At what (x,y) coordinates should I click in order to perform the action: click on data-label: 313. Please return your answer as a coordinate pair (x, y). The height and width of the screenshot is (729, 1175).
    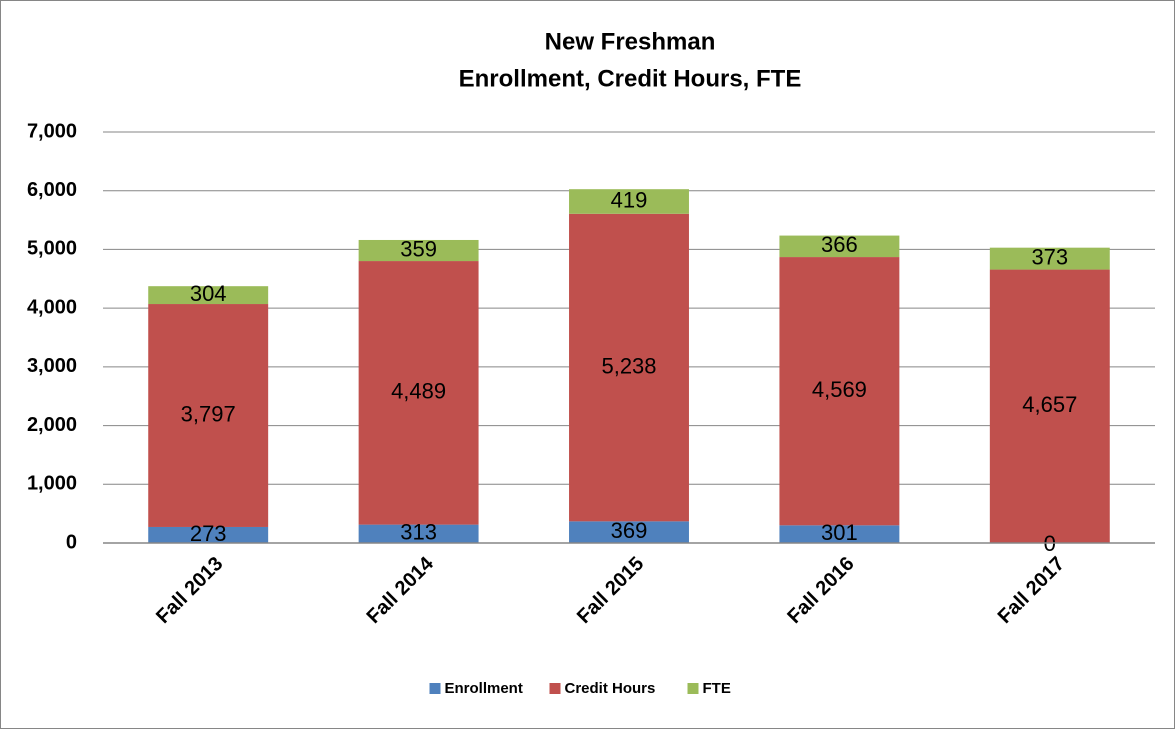
    Looking at the image, I should click on (418, 532).